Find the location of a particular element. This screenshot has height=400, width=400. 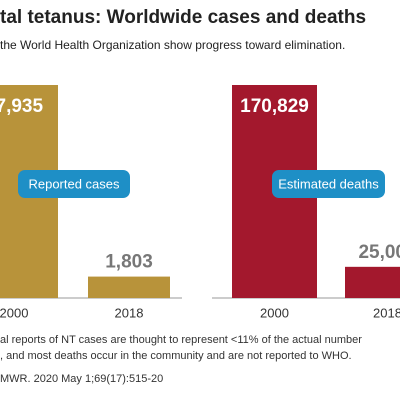

note: MWR. 2020 May 1;69(17):515-20 is located at coordinates (81, 379).